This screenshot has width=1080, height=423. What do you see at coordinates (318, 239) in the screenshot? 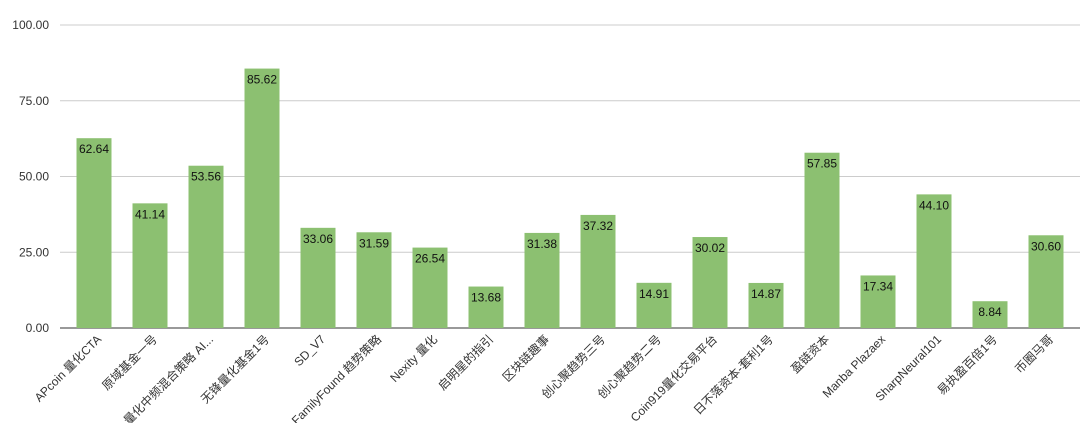
I see `data-label: 33.06` at bounding box center [318, 239].